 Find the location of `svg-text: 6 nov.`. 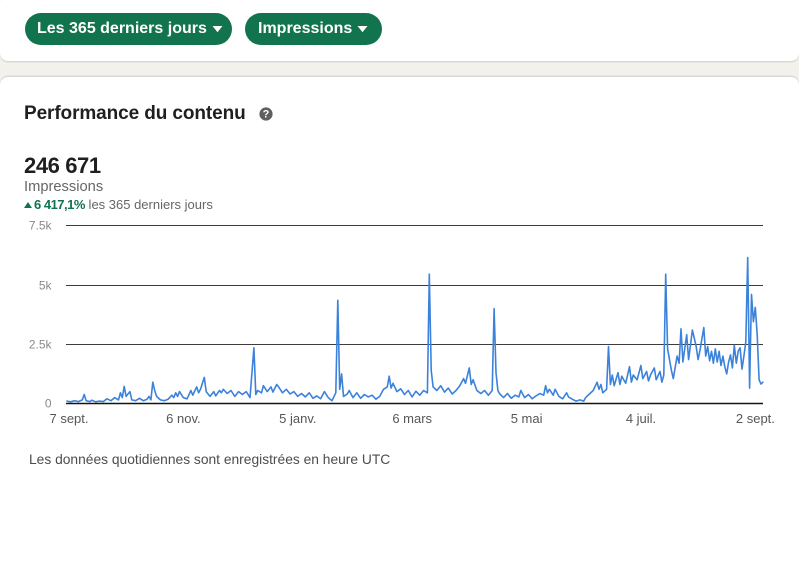

svg-text: 6 nov. is located at coordinates (183, 418).